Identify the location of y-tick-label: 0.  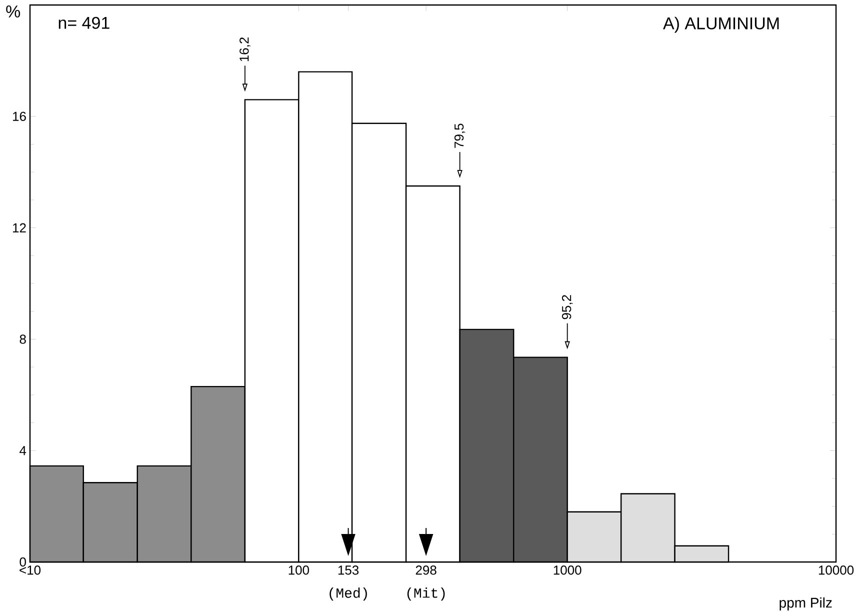
(23, 562).